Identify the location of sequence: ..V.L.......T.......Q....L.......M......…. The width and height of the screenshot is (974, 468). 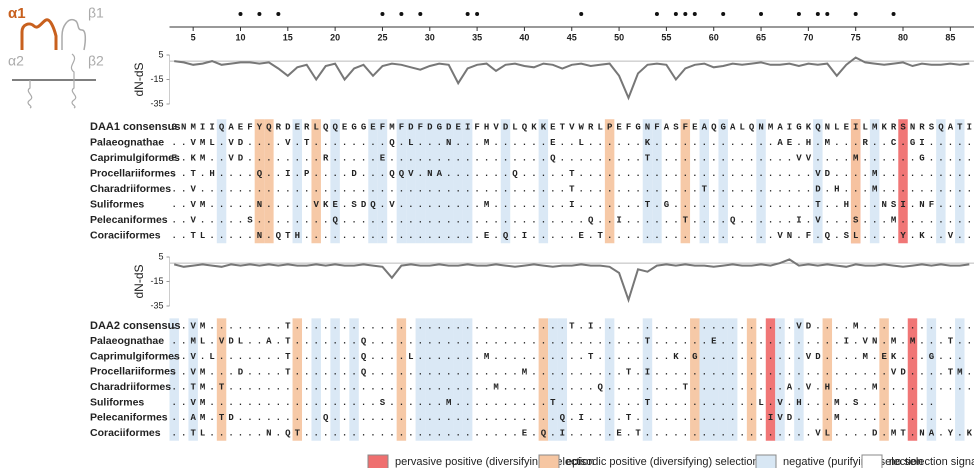
(569, 357).